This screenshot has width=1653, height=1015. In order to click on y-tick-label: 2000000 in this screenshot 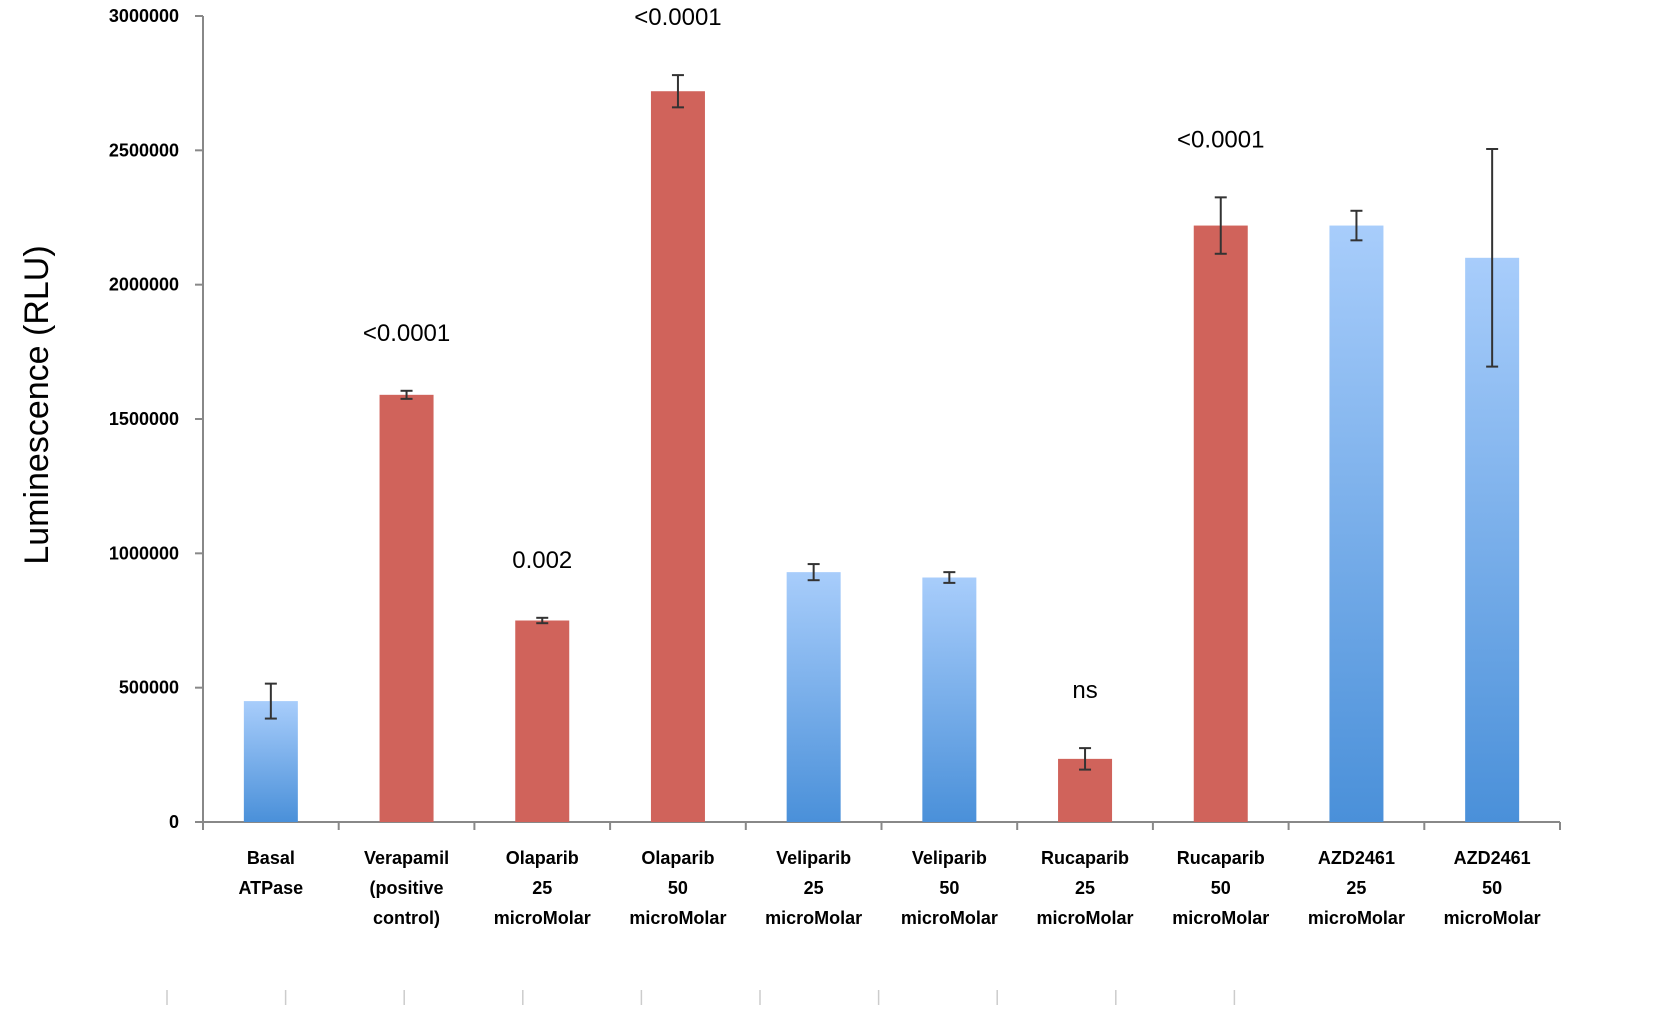, I will do `click(144, 285)`.